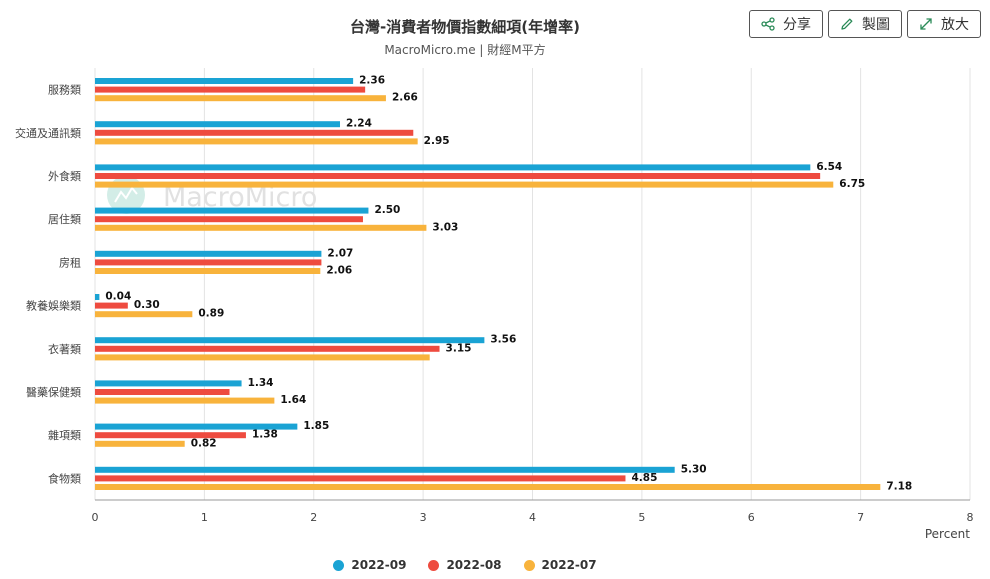 The height and width of the screenshot is (579, 990). Describe the element at coordinates (641, 517) in the screenshot. I see `x-tick-label: 5` at that location.